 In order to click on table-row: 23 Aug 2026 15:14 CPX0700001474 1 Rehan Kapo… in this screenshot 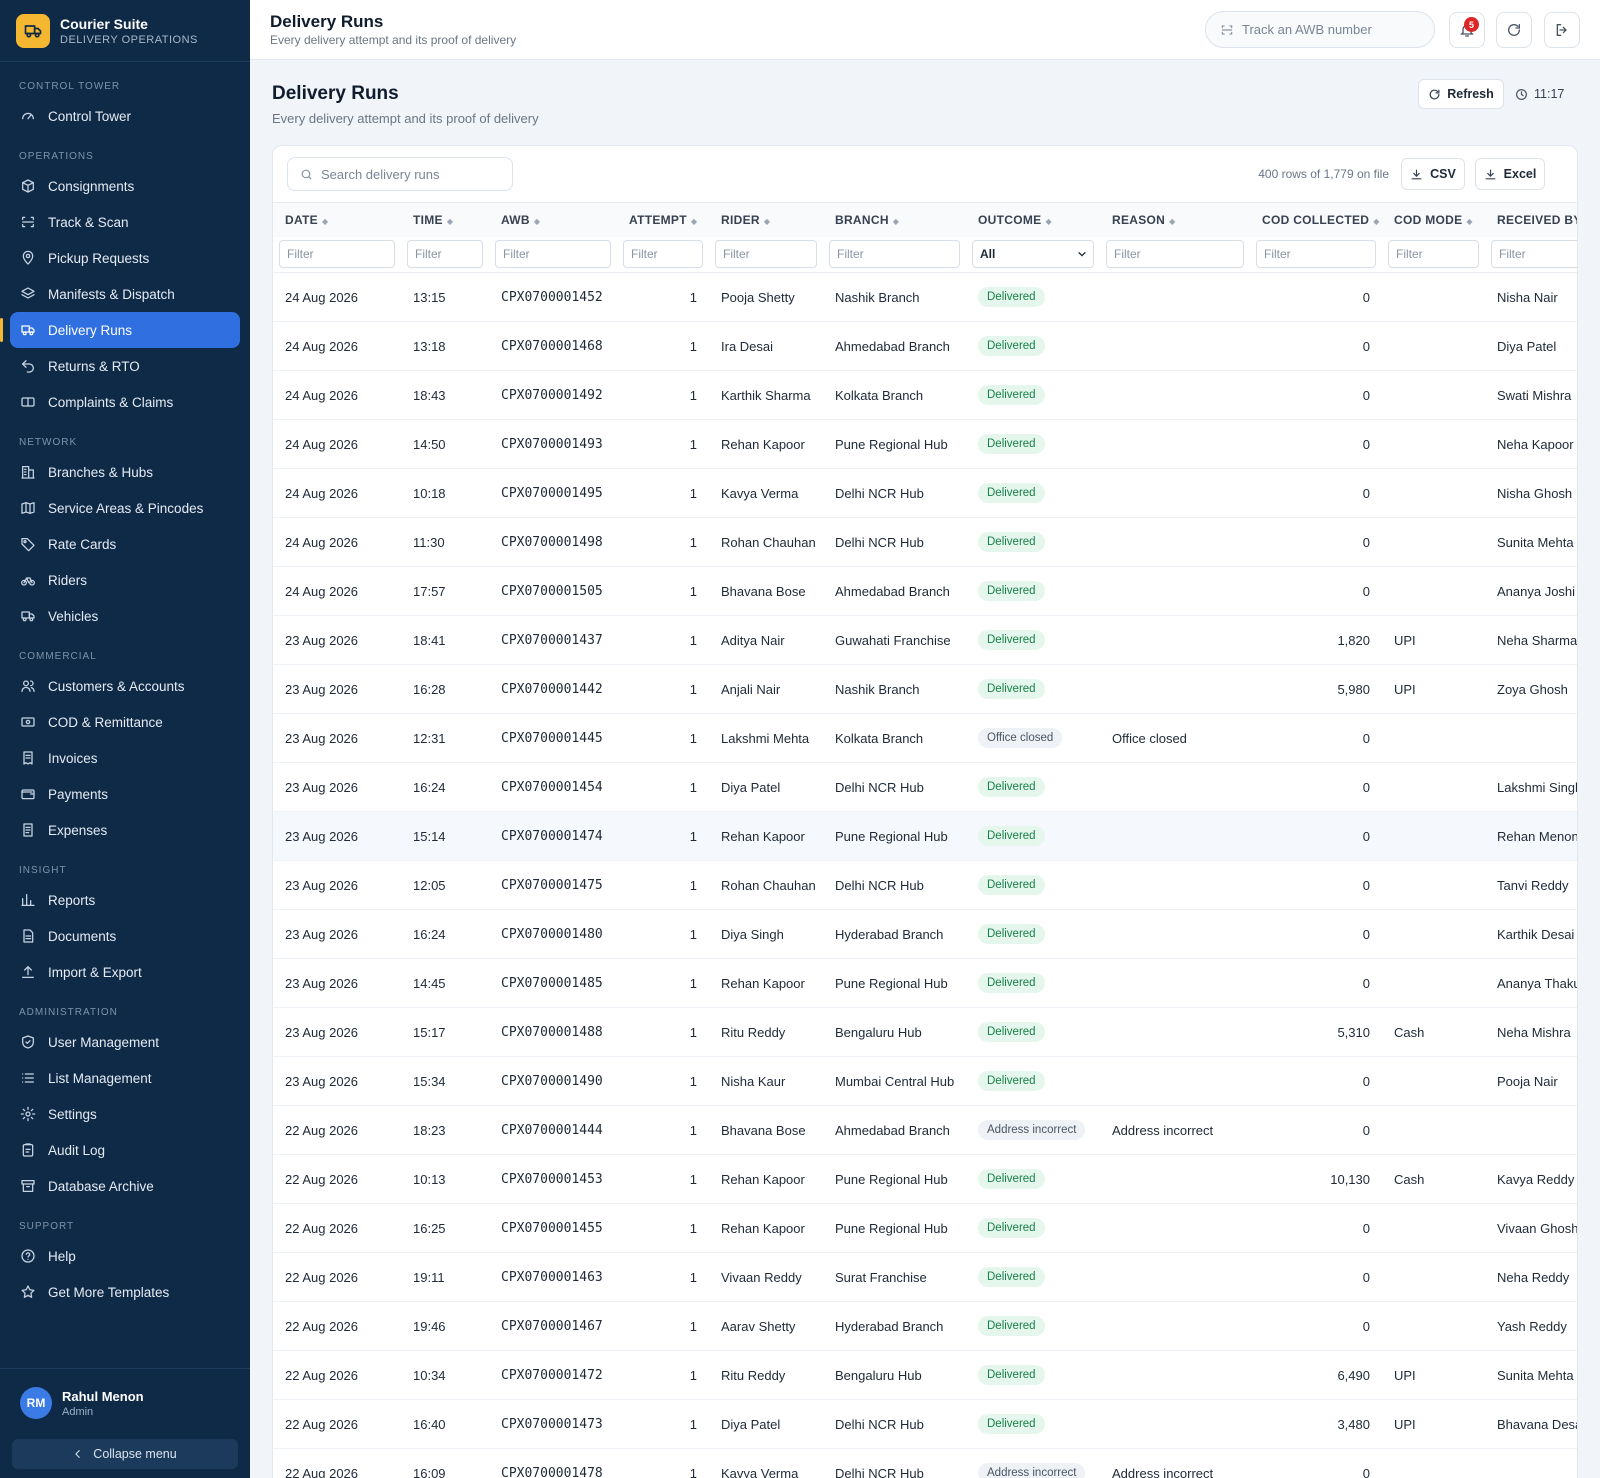, I will do `click(925, 836)`.